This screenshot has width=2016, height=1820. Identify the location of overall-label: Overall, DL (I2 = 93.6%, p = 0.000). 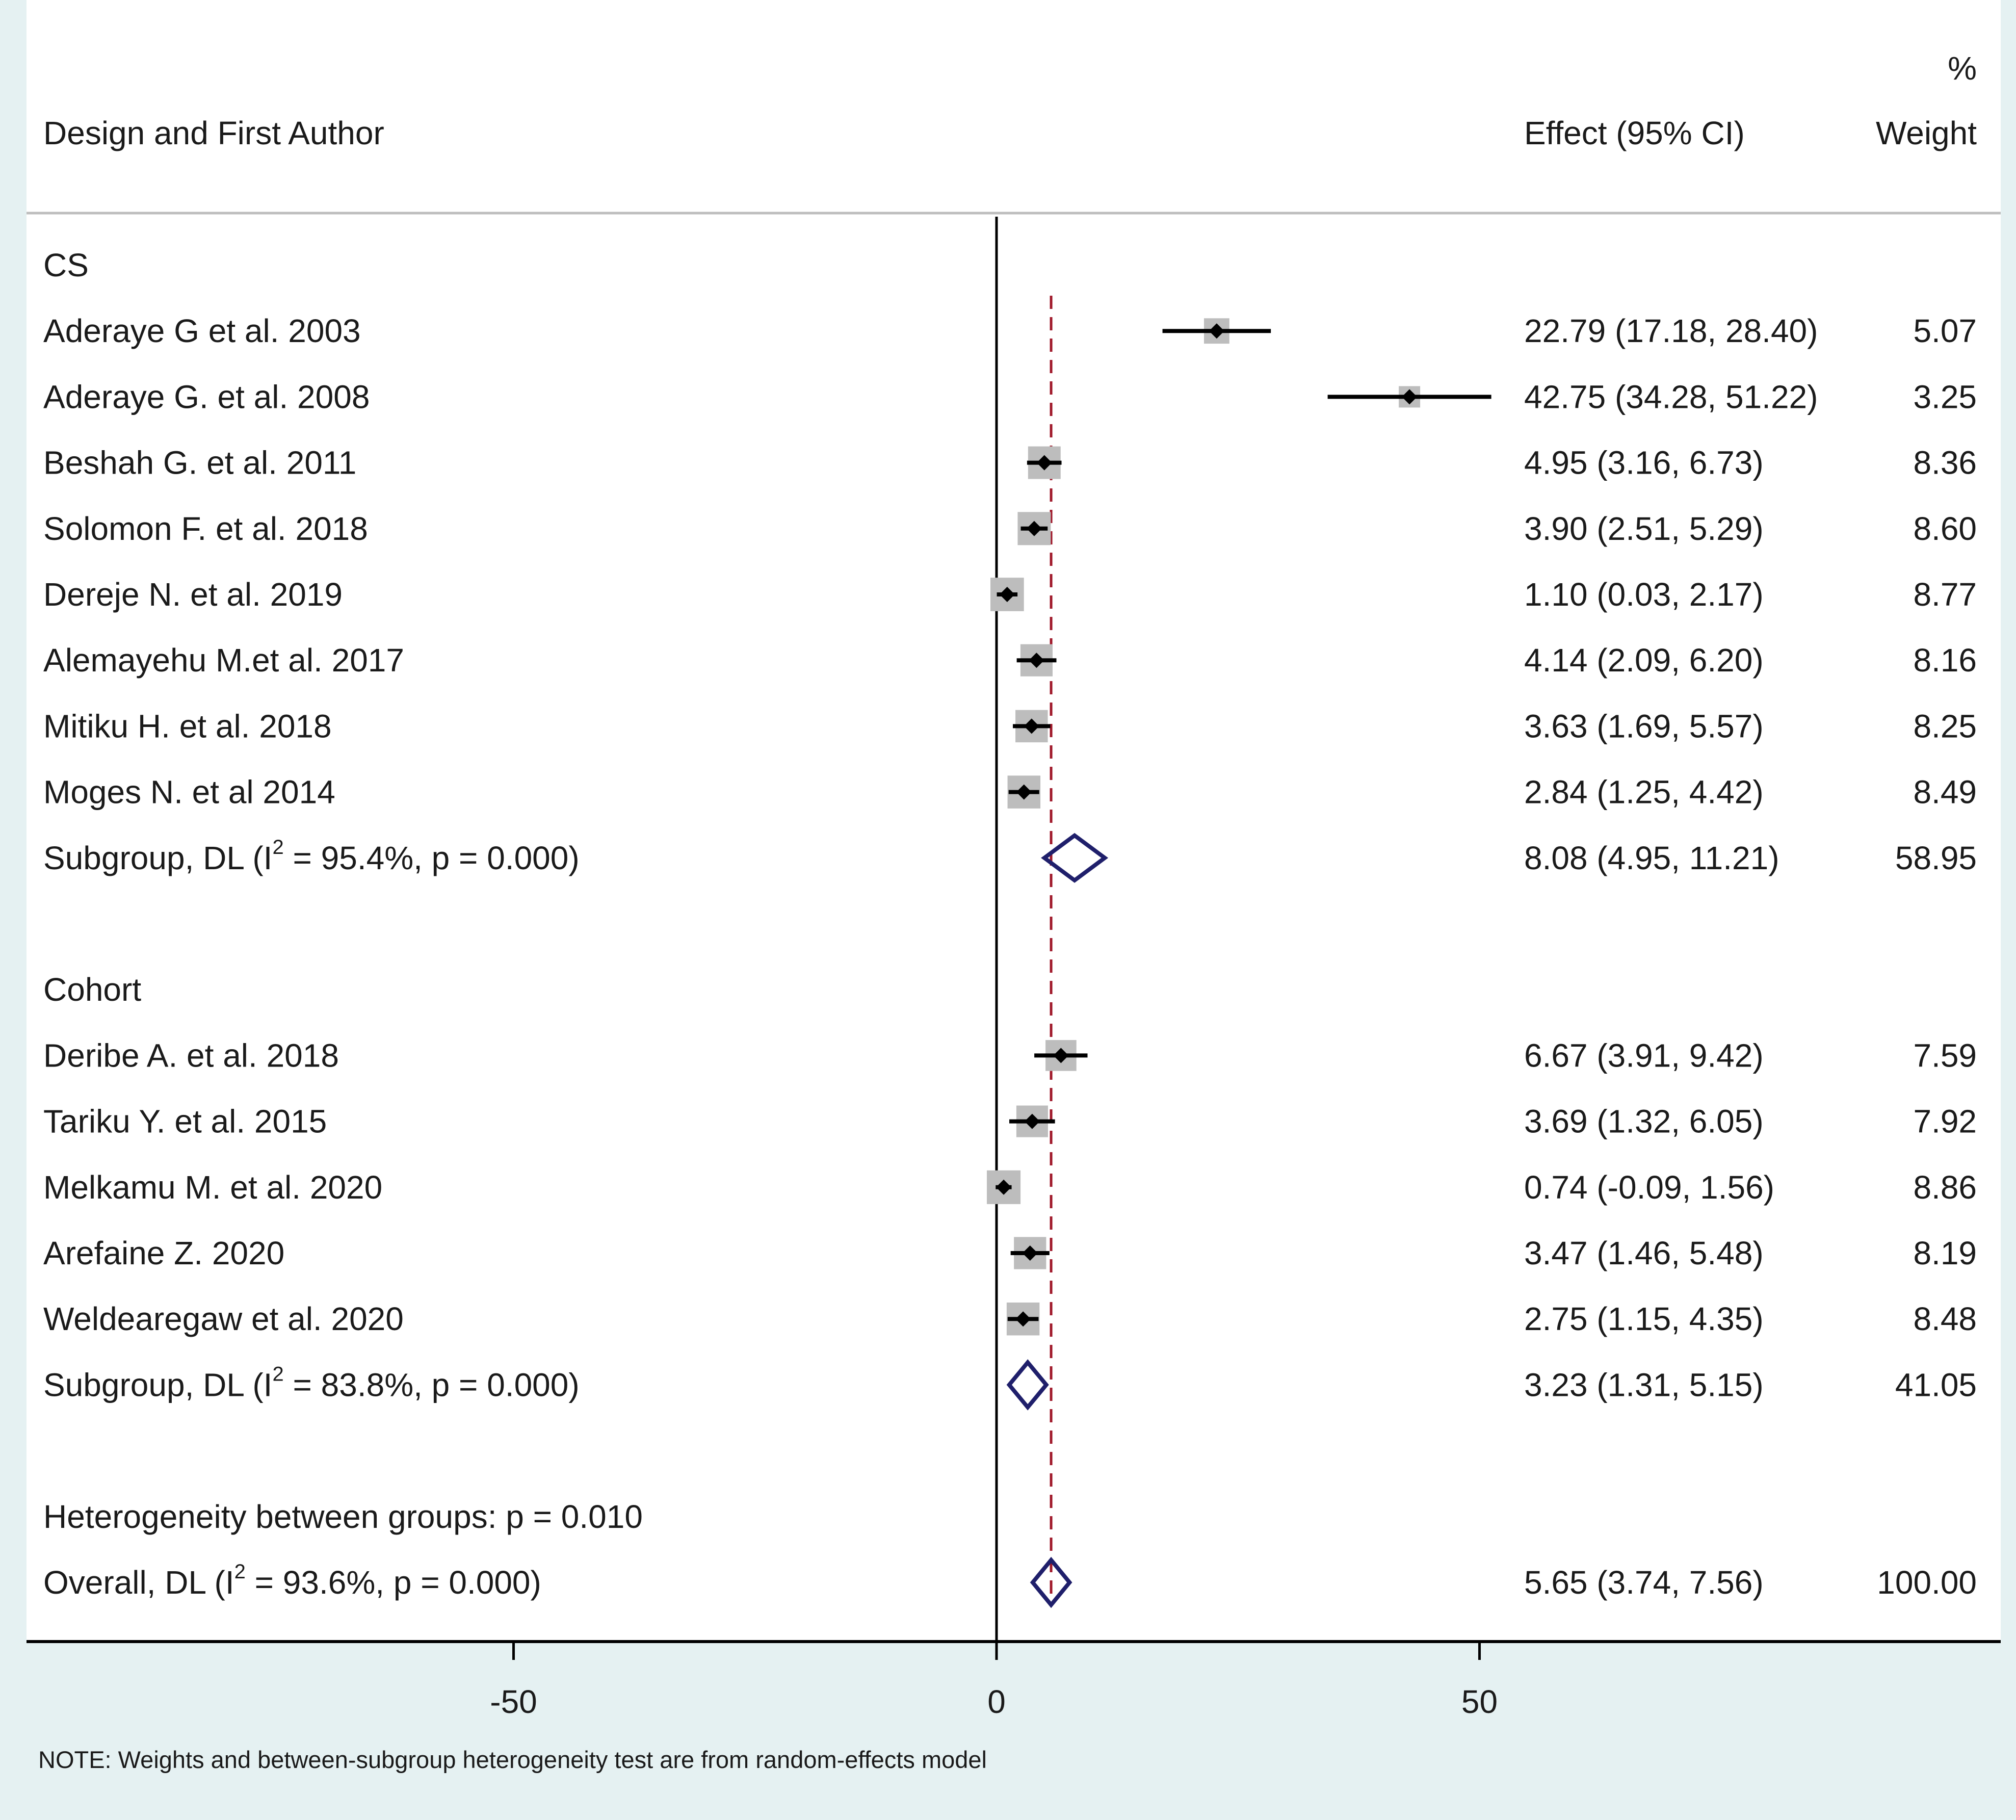
(292, 1581).